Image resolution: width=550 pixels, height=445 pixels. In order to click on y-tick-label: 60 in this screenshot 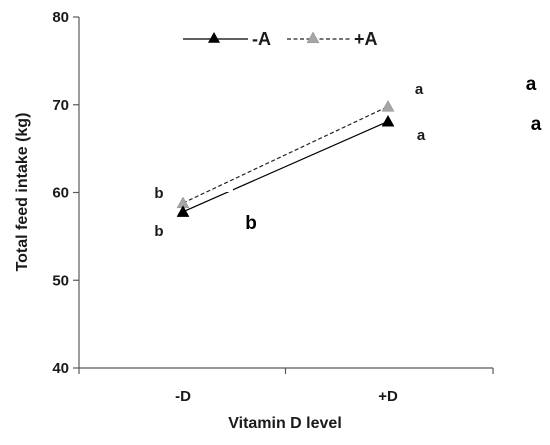, I will do `click(60, 193)`.